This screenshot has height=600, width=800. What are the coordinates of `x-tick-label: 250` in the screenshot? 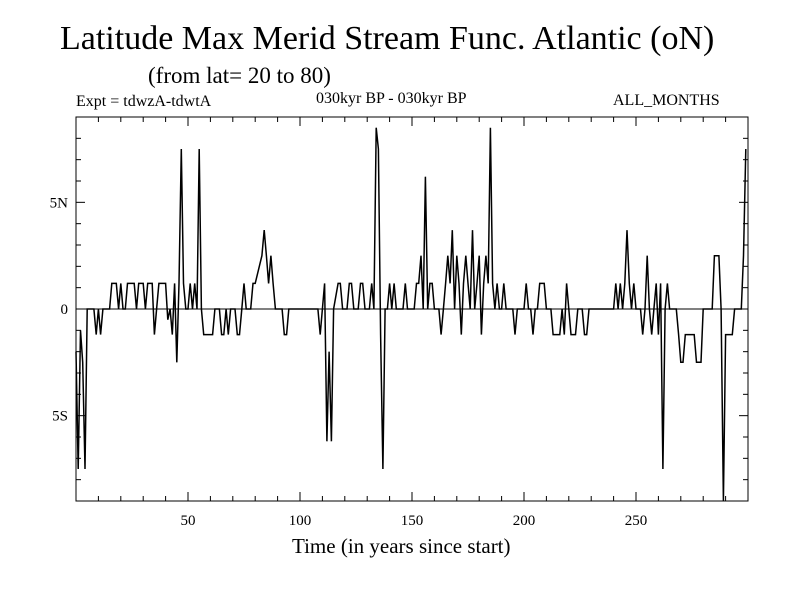 It's located at (636, 521).